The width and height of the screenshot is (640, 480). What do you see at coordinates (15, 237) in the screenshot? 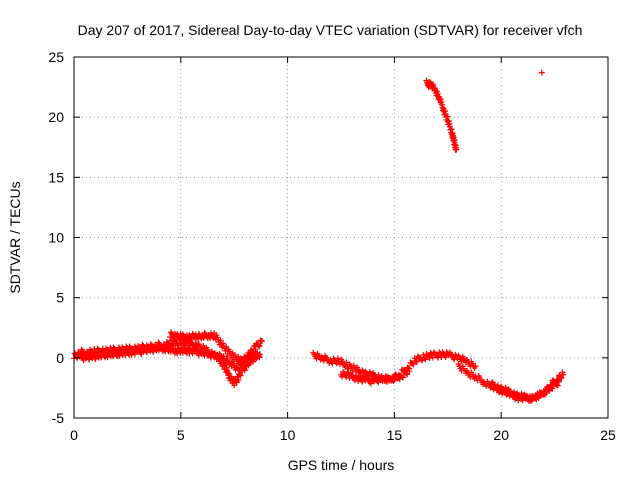
I see `y-axis-label: SDTVAR / TECUs` at bounding box center [15, 237].